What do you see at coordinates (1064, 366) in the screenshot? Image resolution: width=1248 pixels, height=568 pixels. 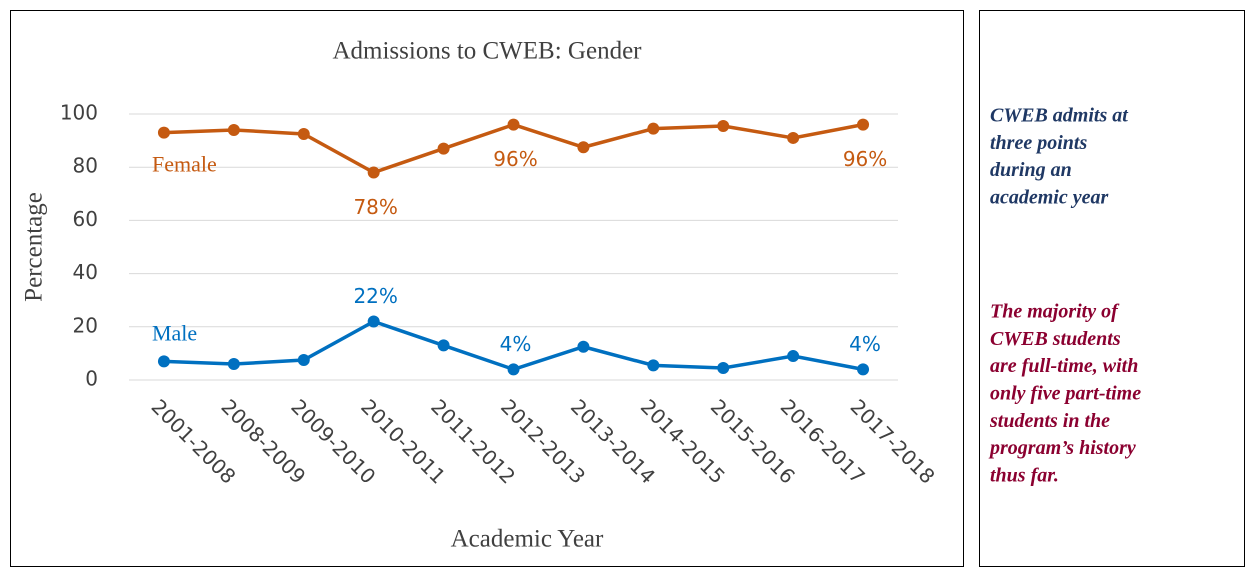 I see `note-line: are full-time, with` at bounding box center [1064, 366].